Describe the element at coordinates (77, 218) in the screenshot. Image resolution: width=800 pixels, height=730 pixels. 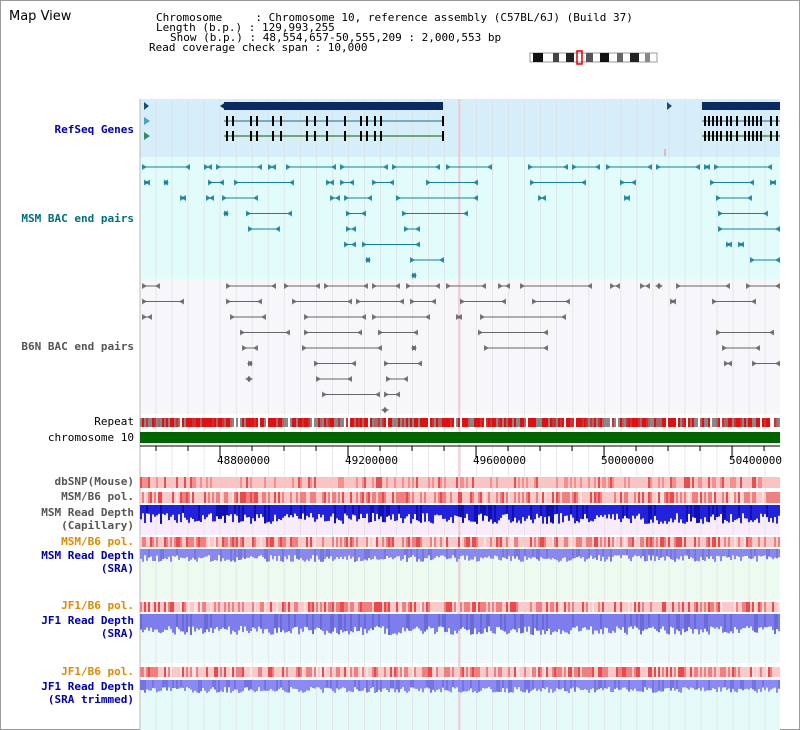
I see `track-label-msm-bac: MSM BAC end pairs` at that location.